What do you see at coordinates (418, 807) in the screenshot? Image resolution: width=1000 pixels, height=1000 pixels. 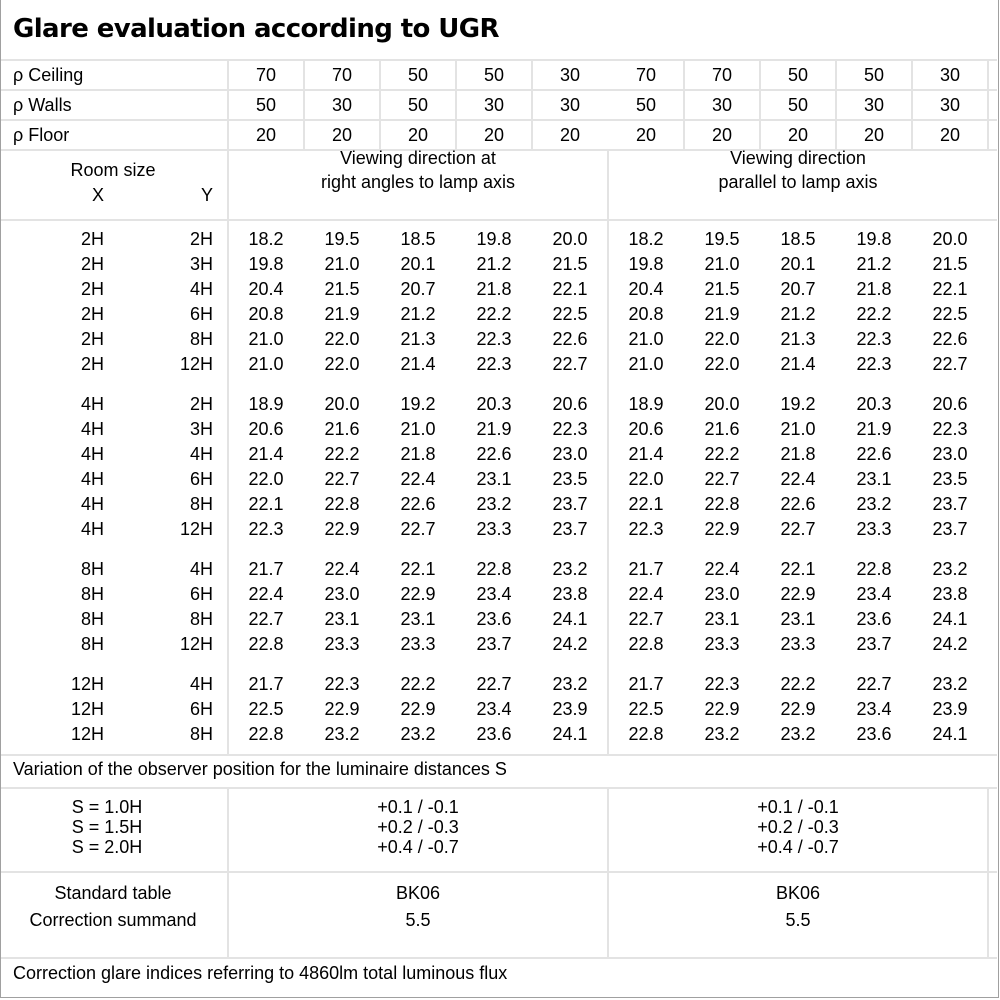 I see `variation-value: +0.1 / -0.1` at bounding box center [418, 807].